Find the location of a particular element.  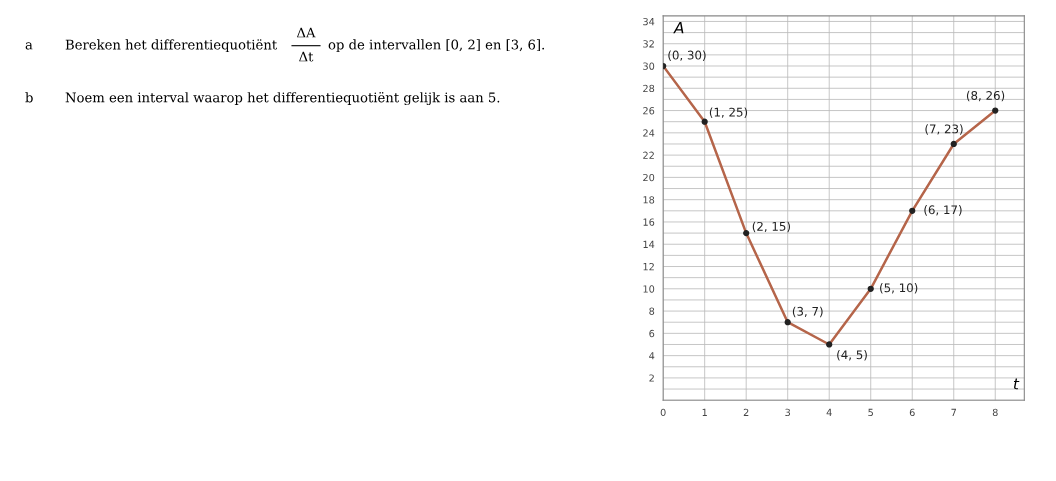

x-tick-label: 5 is located at coordinates (870, 412).